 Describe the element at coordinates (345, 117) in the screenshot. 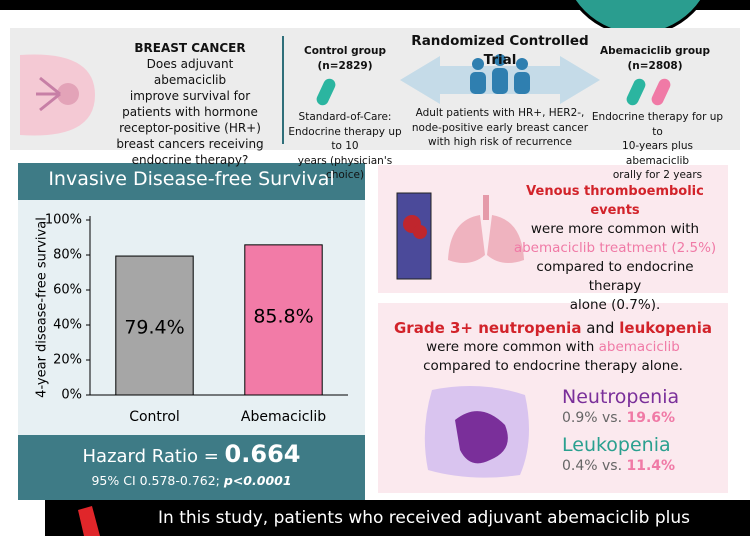

I see `treatment-line: Standard-of-Care:` at that location.